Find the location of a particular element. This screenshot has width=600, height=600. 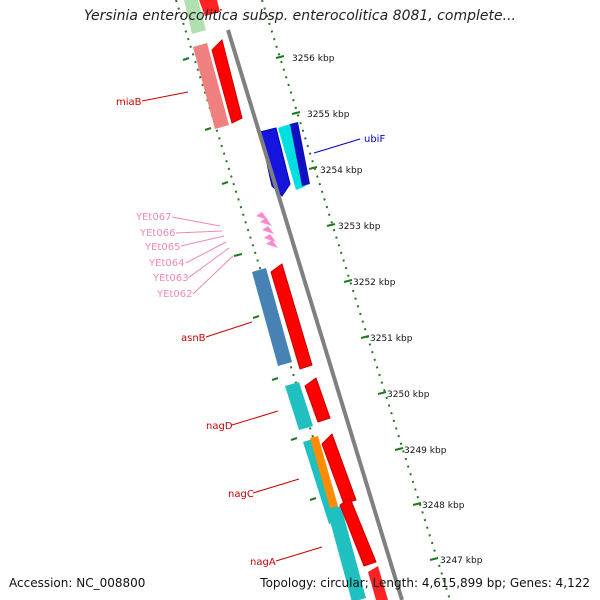

gene-arrow-bottom is located at coordinates (378, 583).